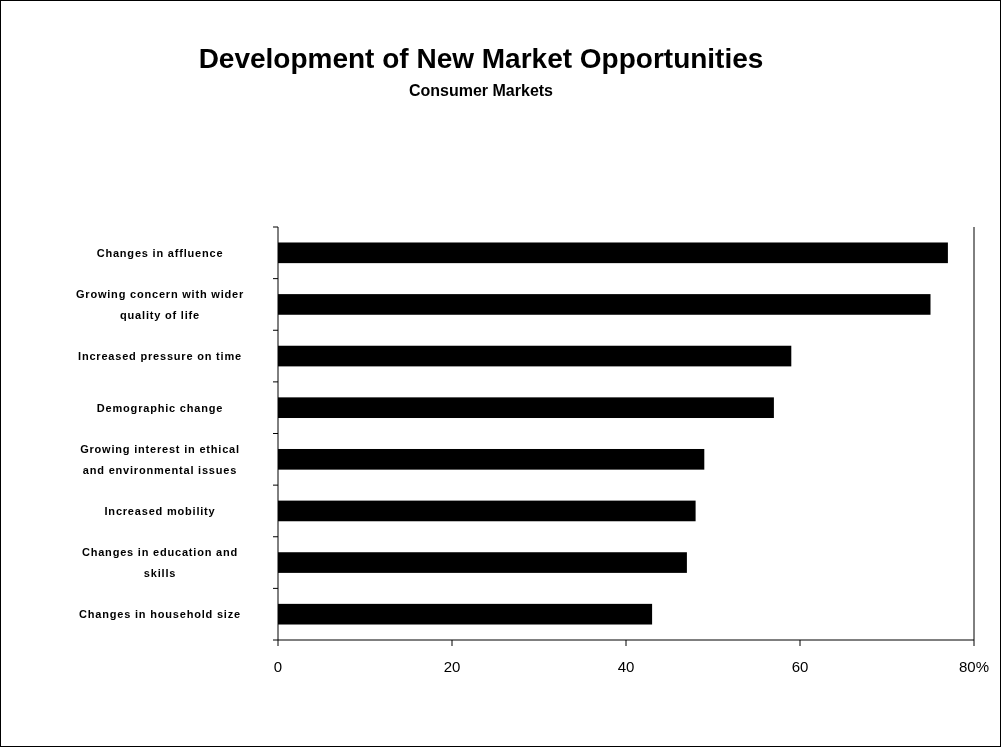 The width and height of the screenshot is (1002, 748). Describe the element at coordinates (160, 407) in the screenshot. I see `y-tick-label: Demographic change` at that location.